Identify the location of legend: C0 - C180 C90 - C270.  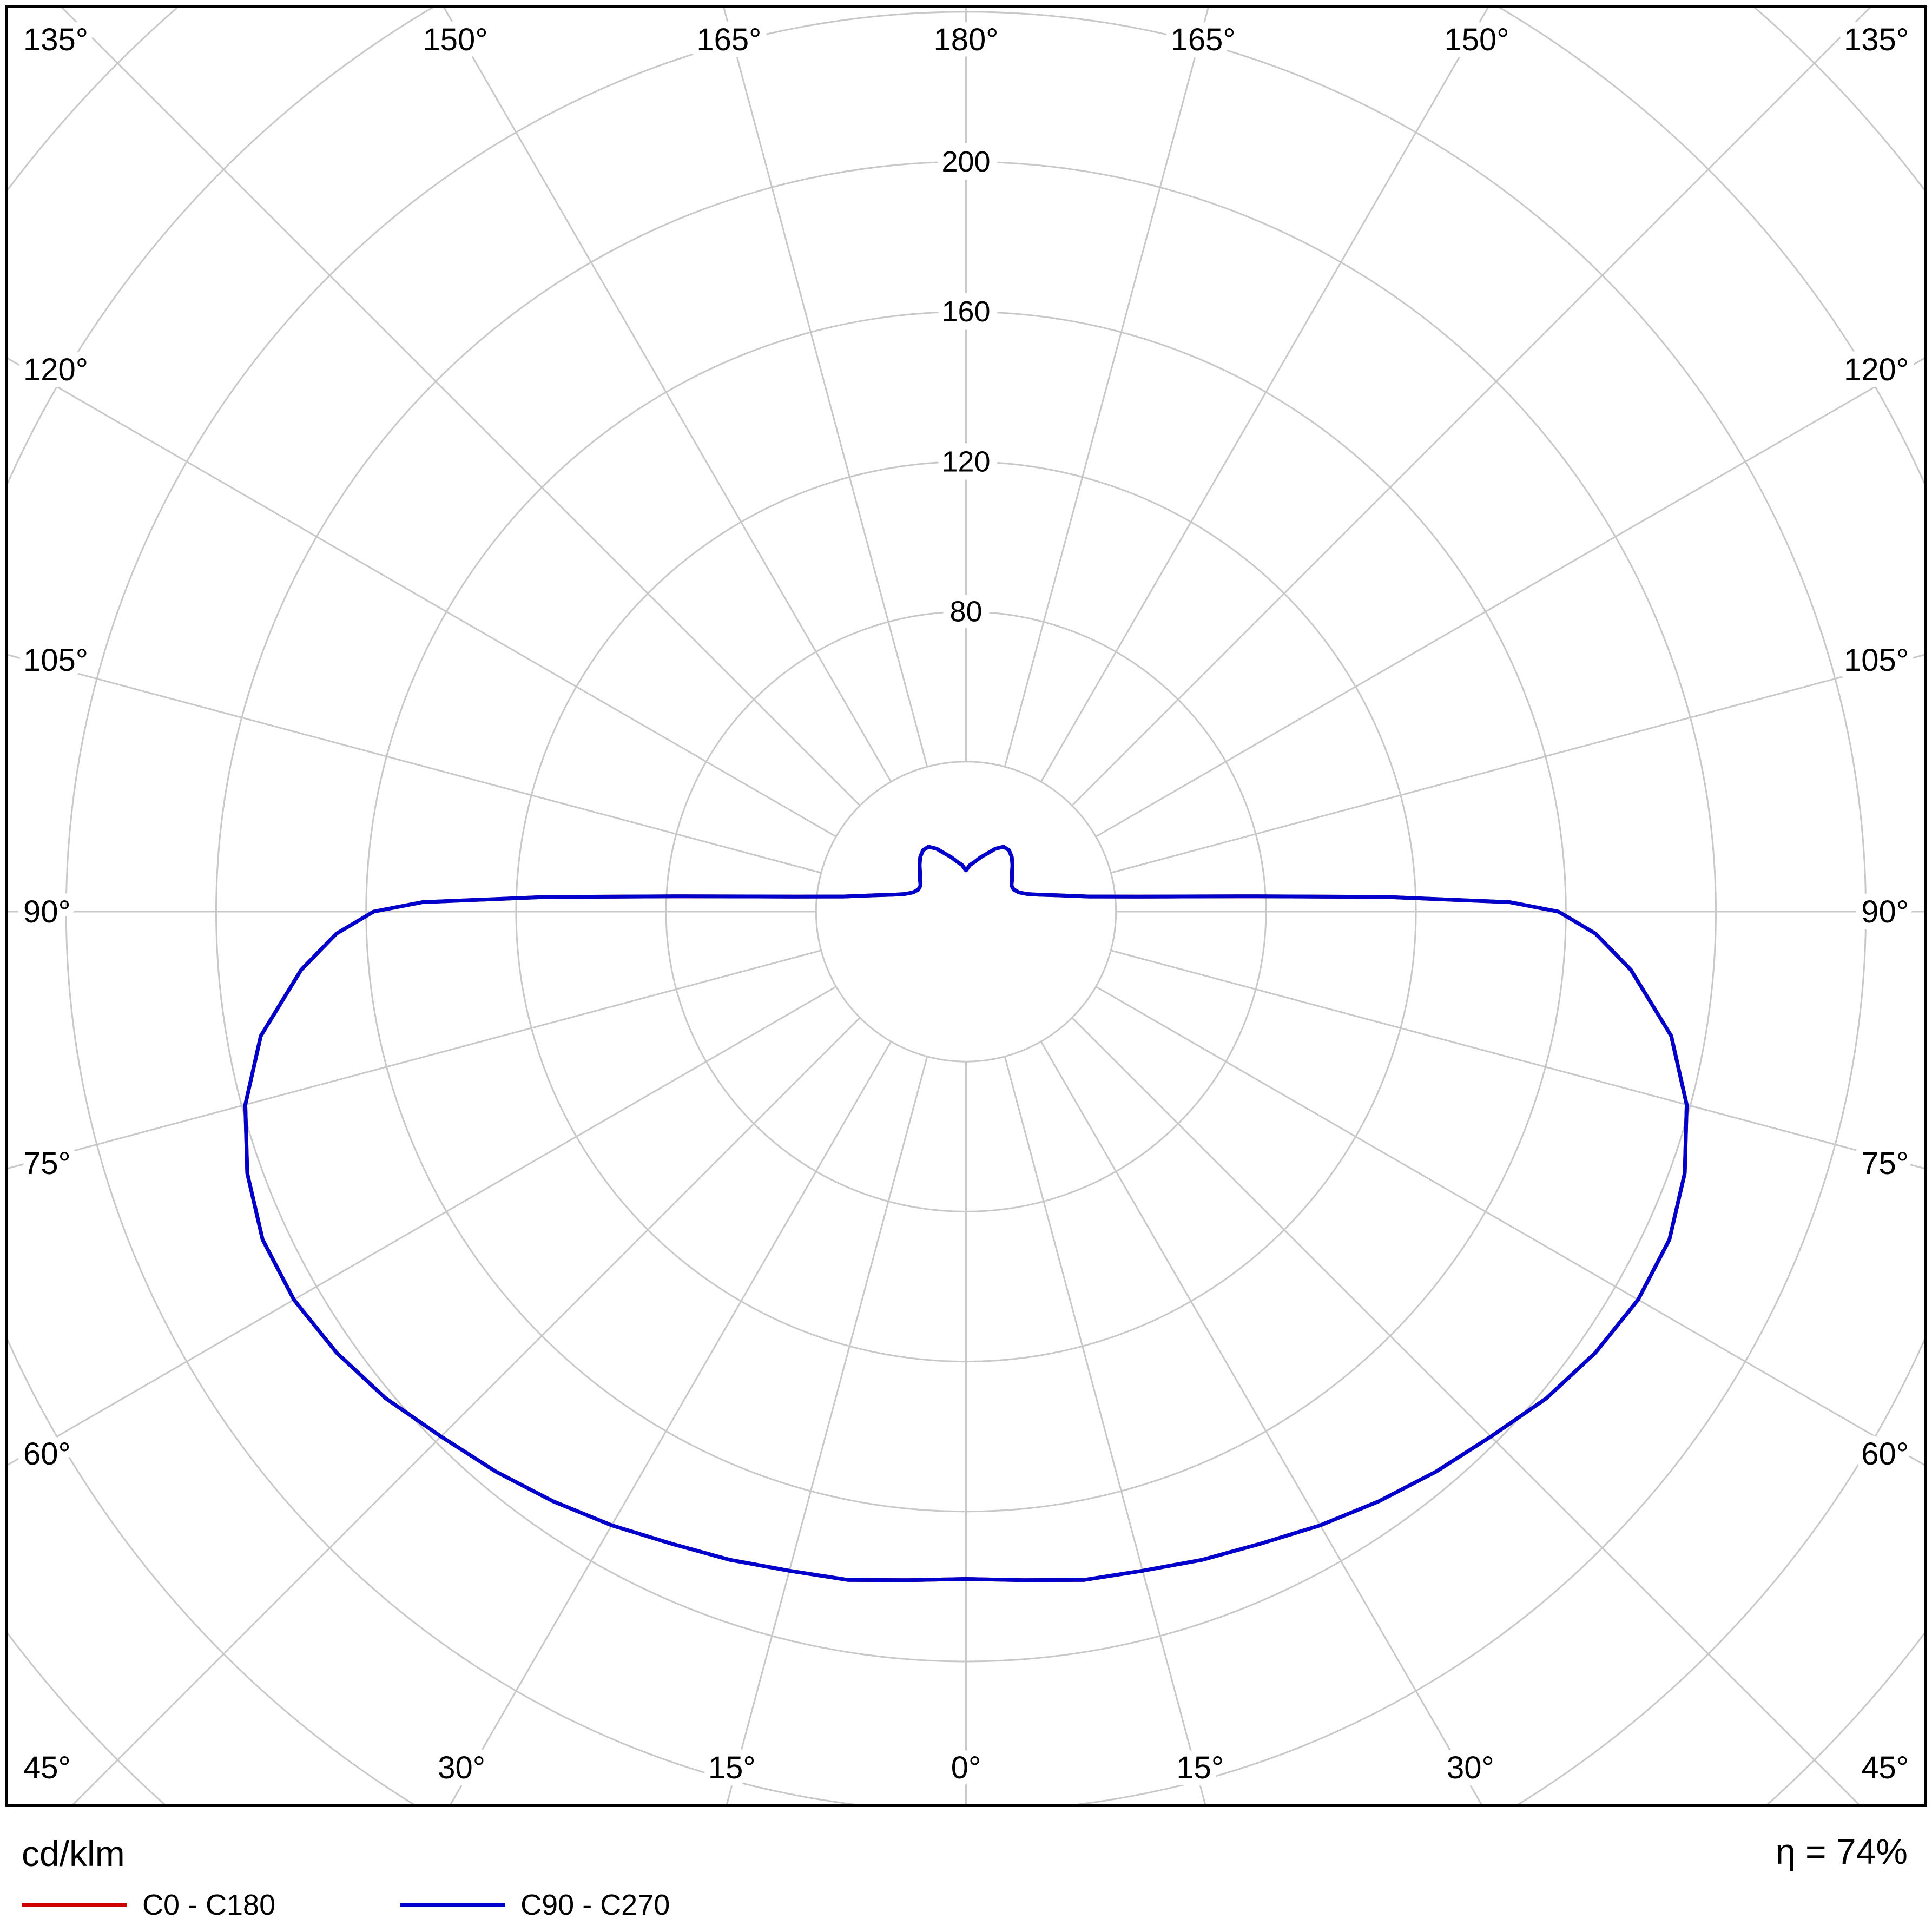
(346, 1905).